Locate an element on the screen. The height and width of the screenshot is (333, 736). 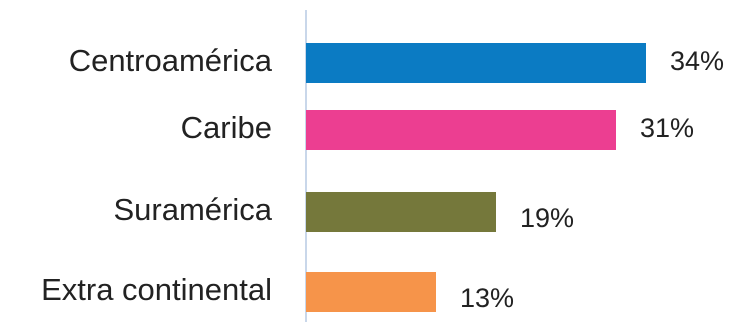
category-label-0: Centroamérica is located at coordinates (171, 60).